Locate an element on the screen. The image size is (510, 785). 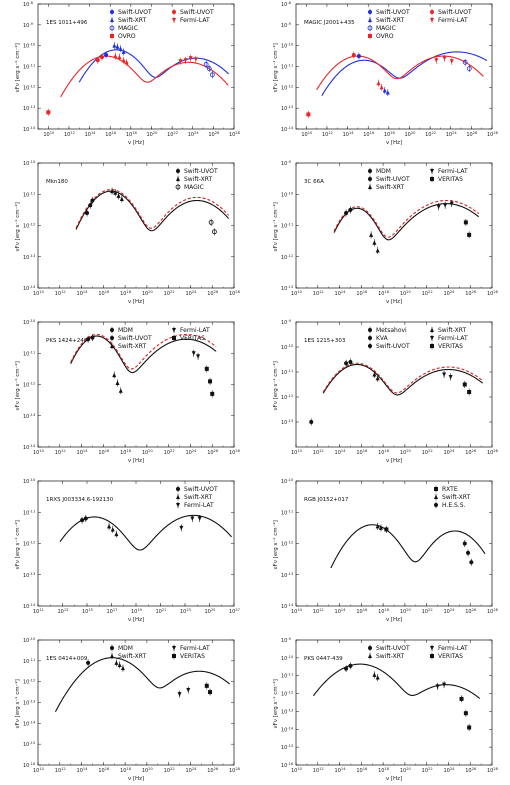
panel-pks-0447-439-xtick-label: 1016 is located at coordinates (362, 770).